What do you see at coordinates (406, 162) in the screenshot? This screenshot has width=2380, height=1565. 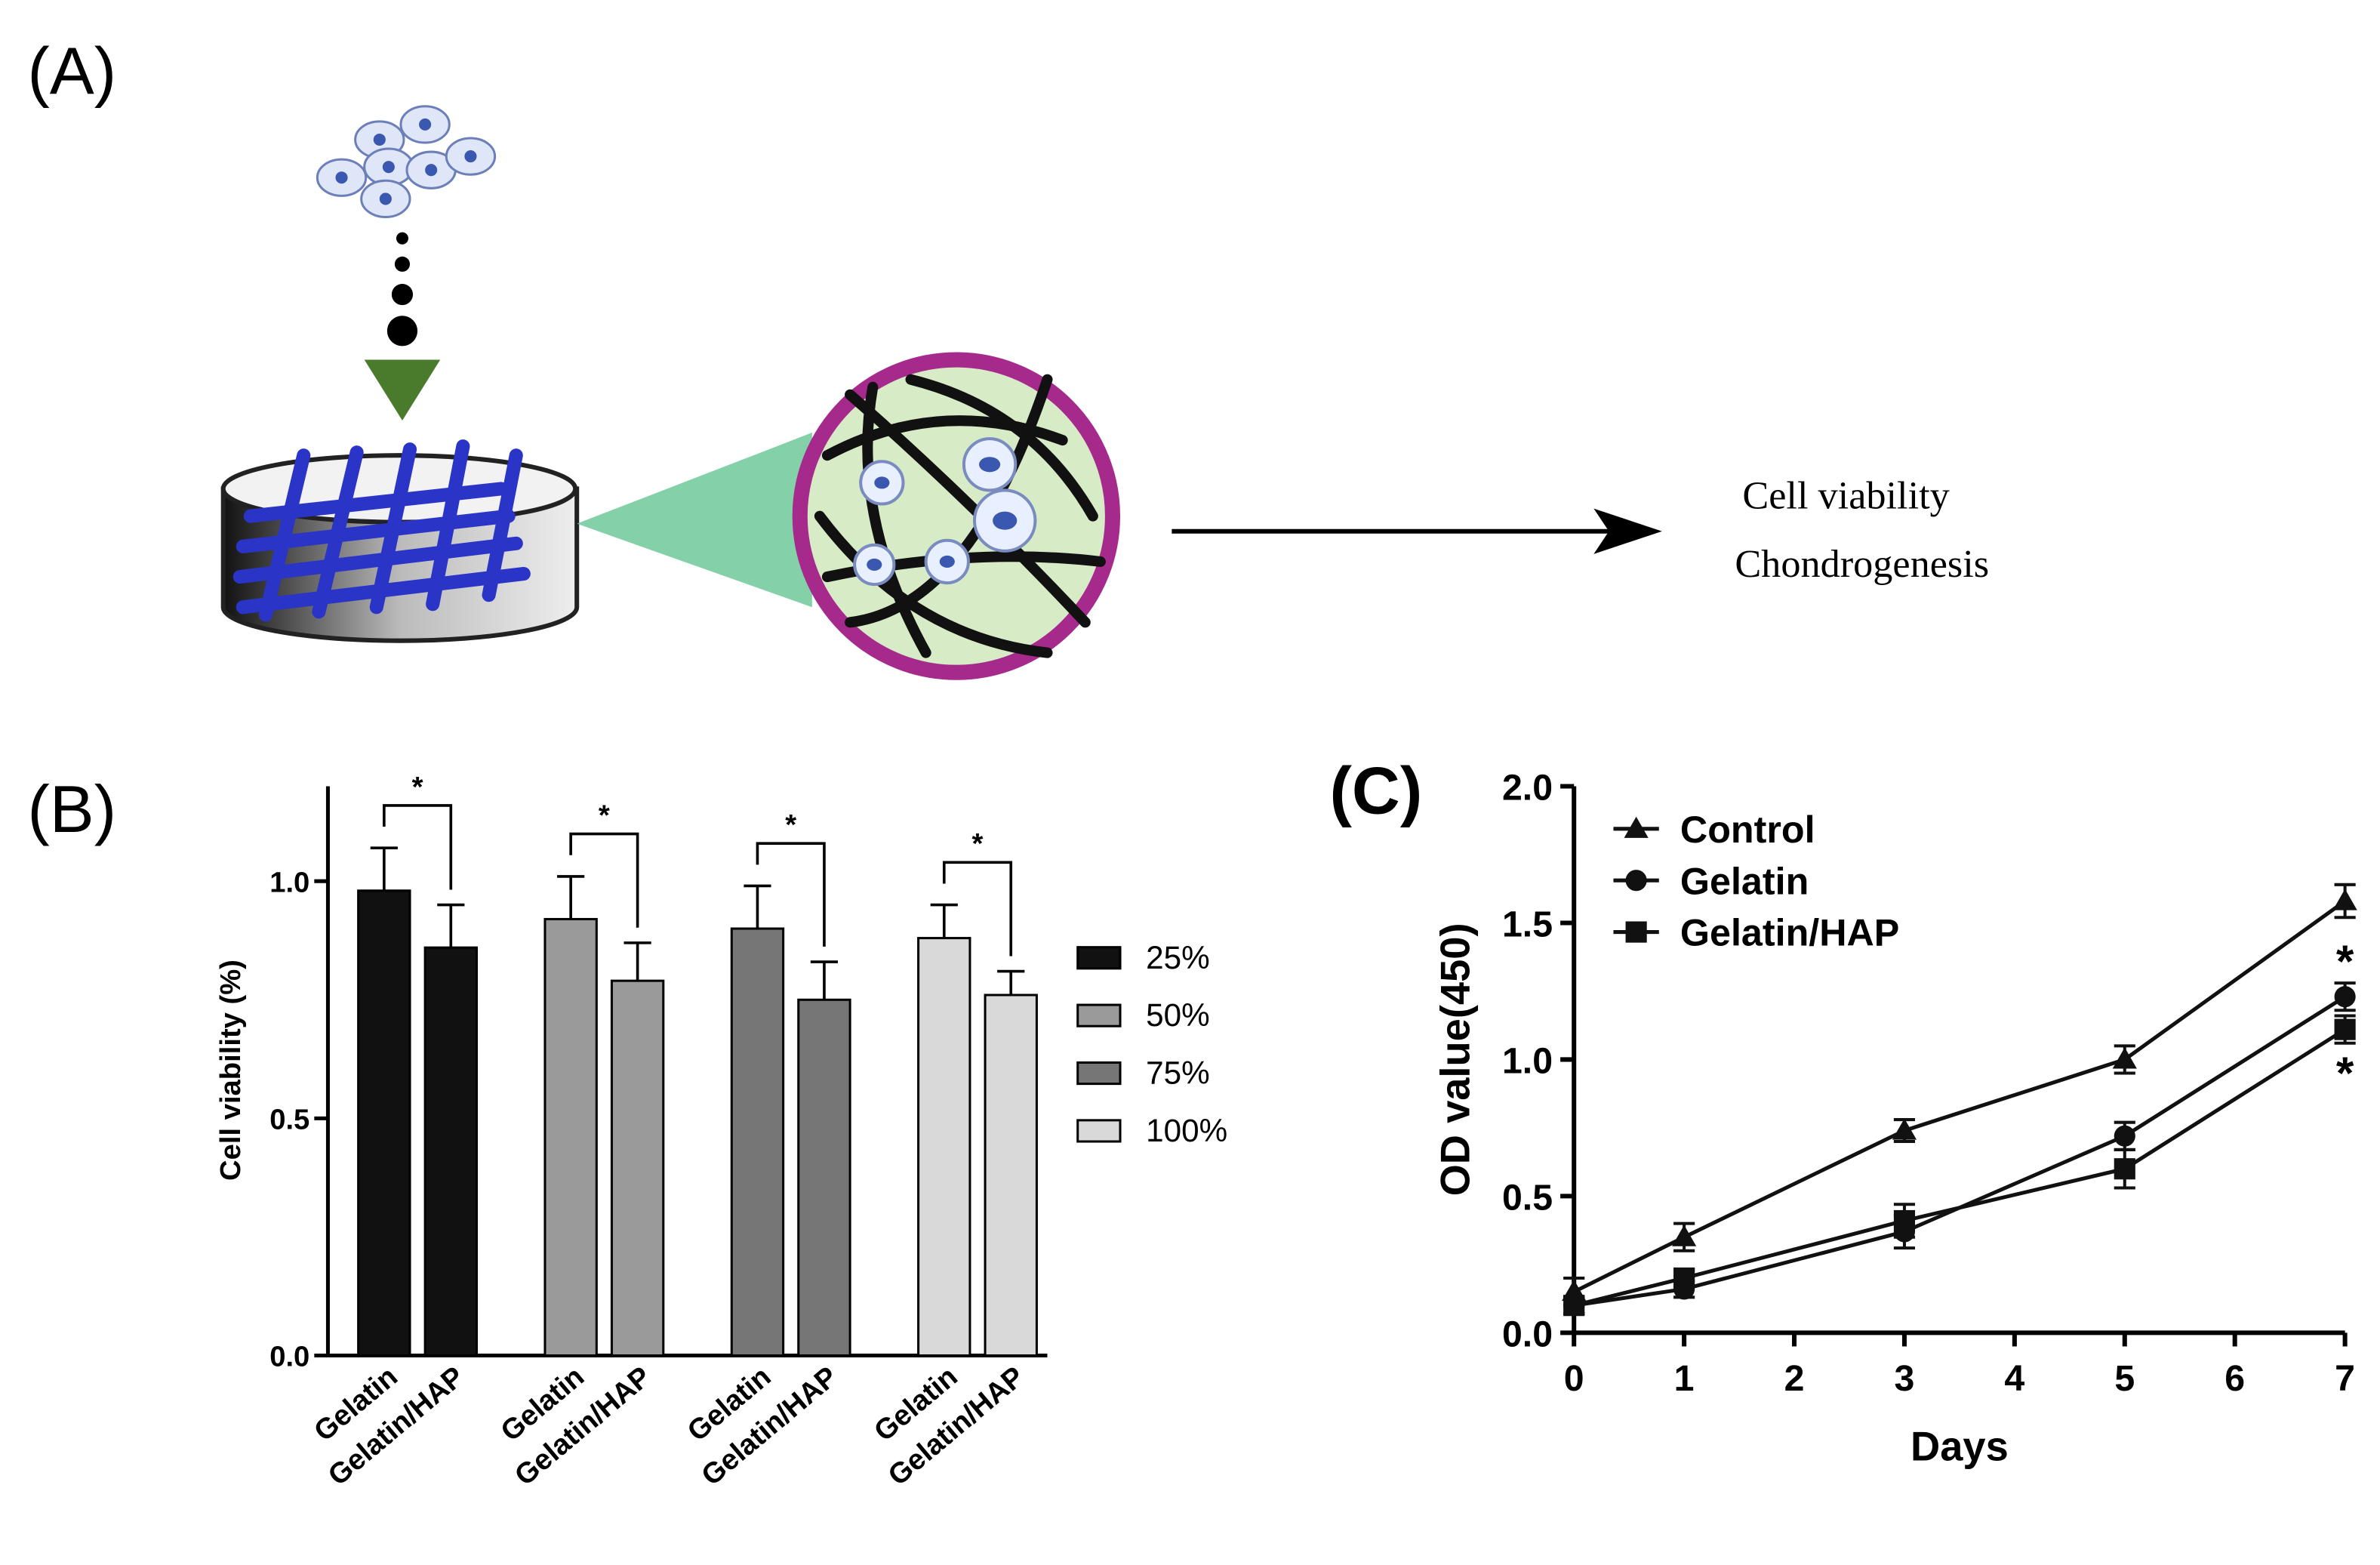 I see `cells` at bounding box center [406, 162].